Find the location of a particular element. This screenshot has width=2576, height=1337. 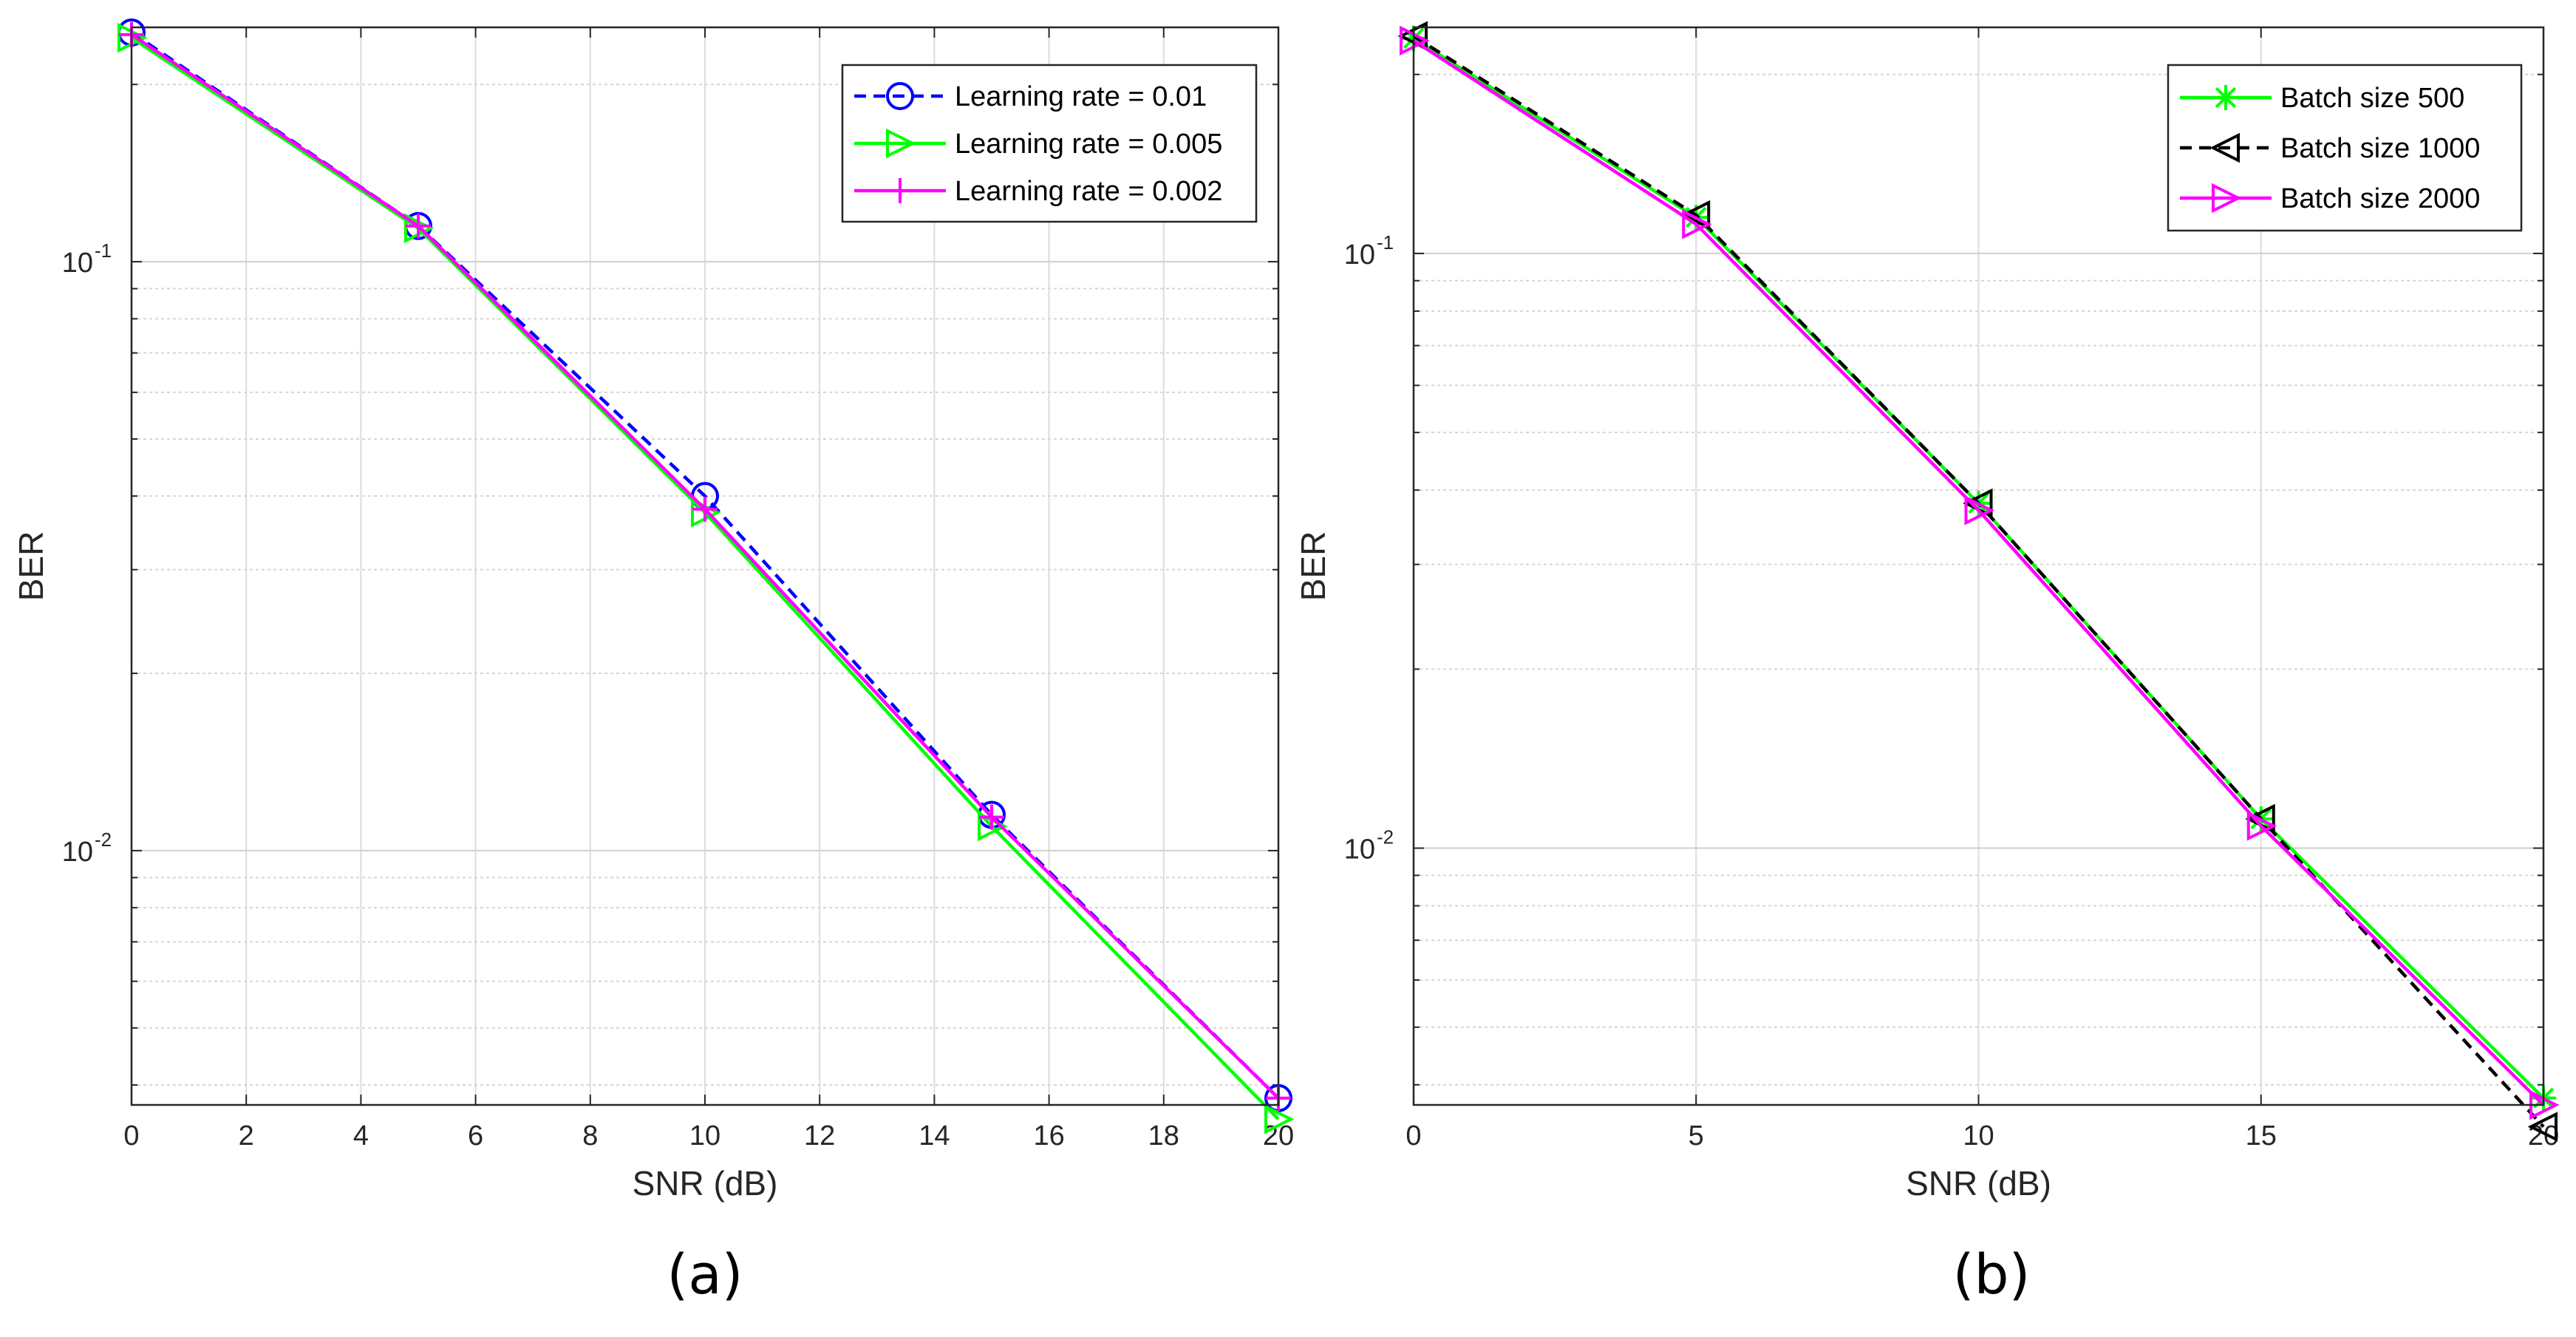

legend-label: Learning rate = 0.01 is located at coordinates (1081, 96).